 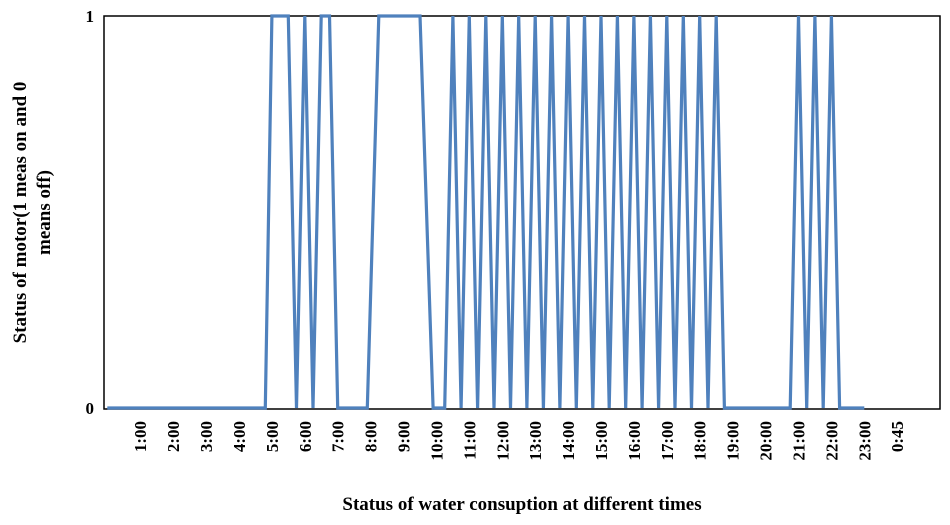 I want to click on x-tick-label: 16:00, so click(x=634, y=441).